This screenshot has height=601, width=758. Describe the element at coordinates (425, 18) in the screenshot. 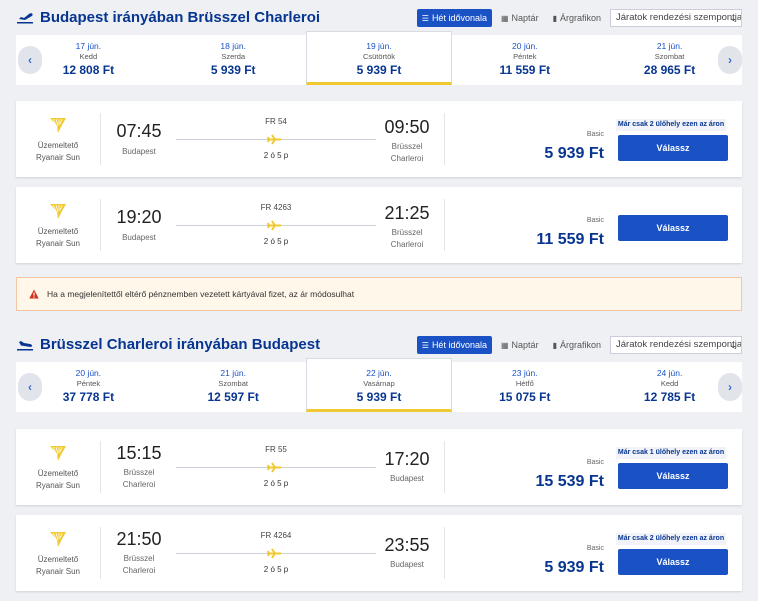

I see `timeline-icon: ☰` at that location.